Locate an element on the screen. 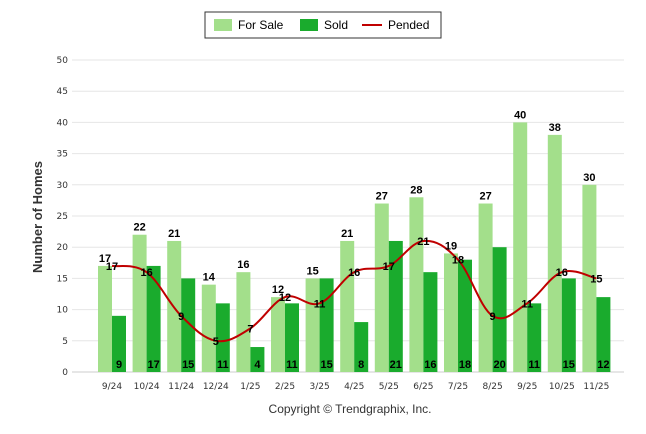  label-pended: 7 is located at coordinates (250, 329).